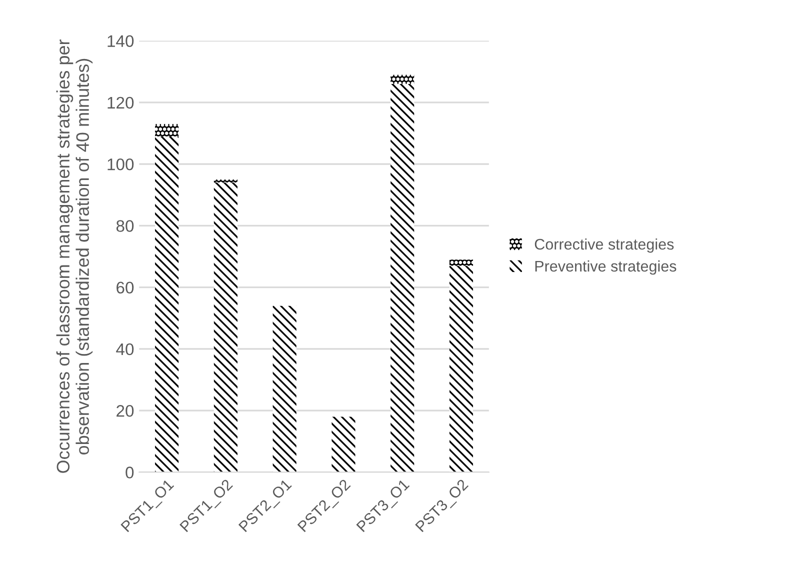 This screenshot has width=795, height=583. What do you see at coordinates (121, 164) in the screenshot?
I see `y-tick-label: 100` at bounding box center [121, 164].